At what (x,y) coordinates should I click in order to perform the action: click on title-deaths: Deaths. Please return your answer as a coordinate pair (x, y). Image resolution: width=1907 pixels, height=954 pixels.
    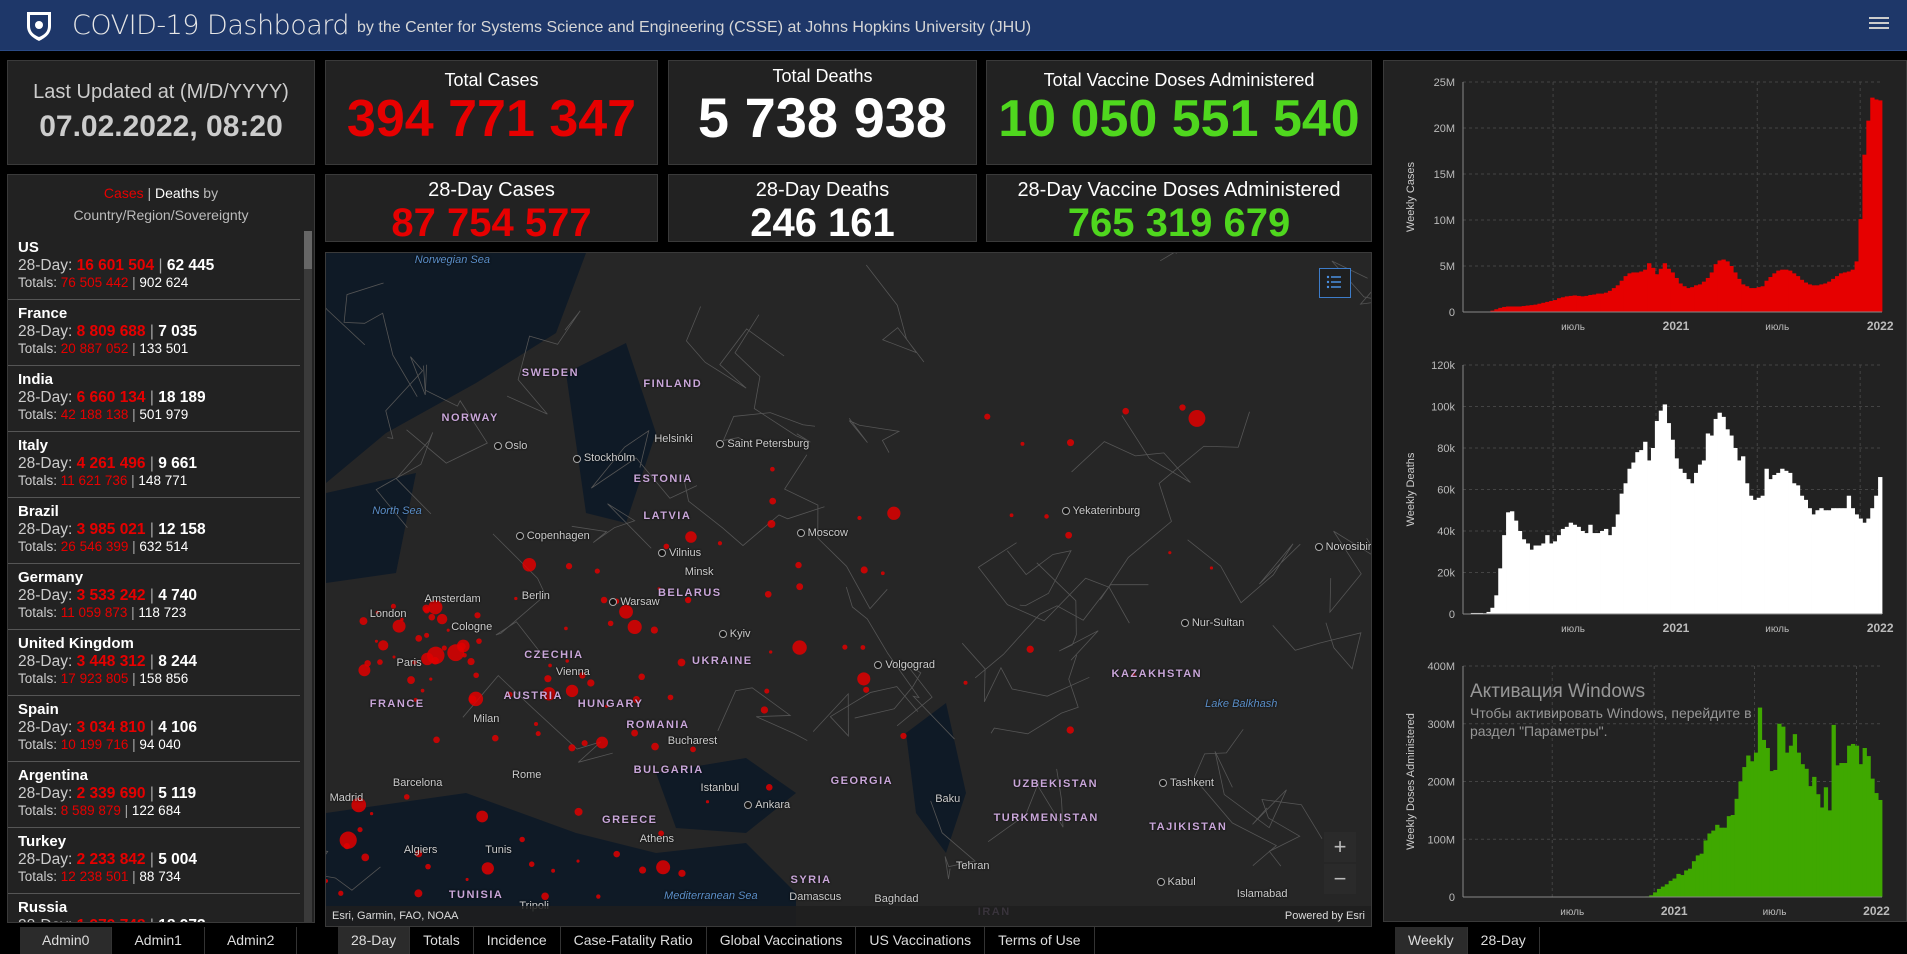
    Looking at the image, I should click on (177, 193).